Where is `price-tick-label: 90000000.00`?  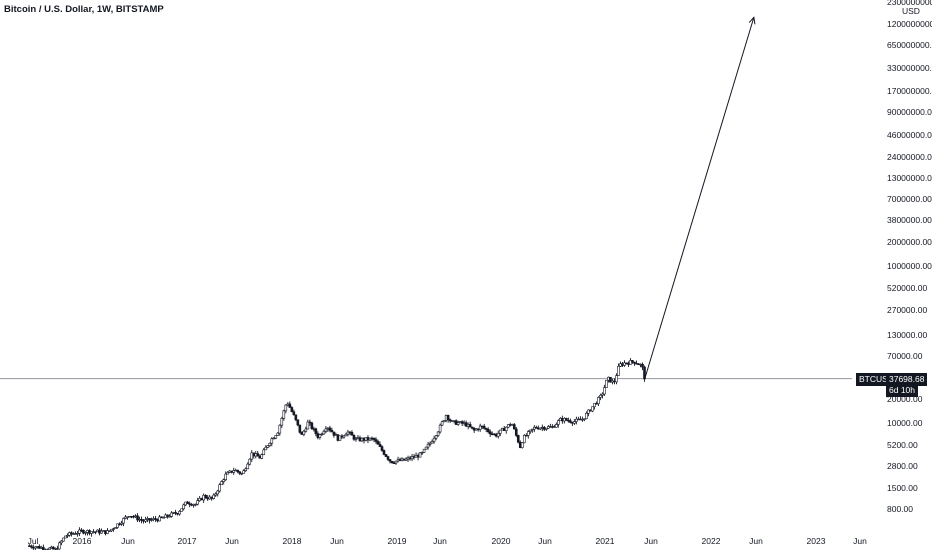
price-tick-label: 90000000.00 is located at coordinates (909, 112).